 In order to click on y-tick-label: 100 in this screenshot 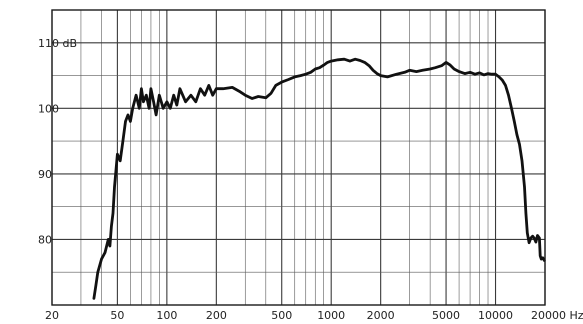, I will do `click(48, 108)`.